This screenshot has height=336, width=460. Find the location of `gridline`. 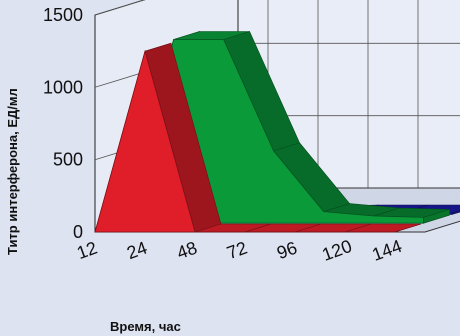

gridline is located at coordinates (120, 8).